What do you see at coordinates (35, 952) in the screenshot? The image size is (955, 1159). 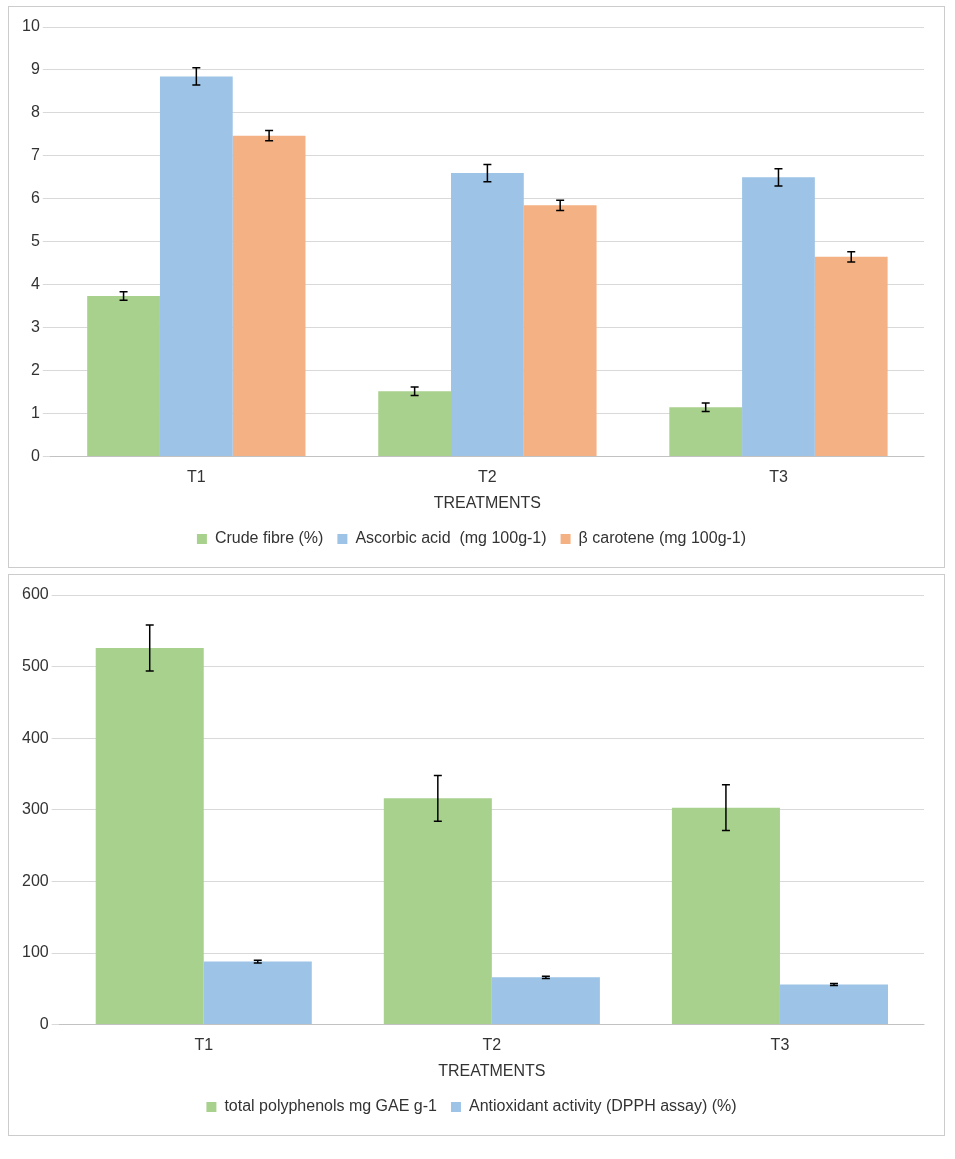 I see `y-tick-label: 100` at bounding box center [35, 952].